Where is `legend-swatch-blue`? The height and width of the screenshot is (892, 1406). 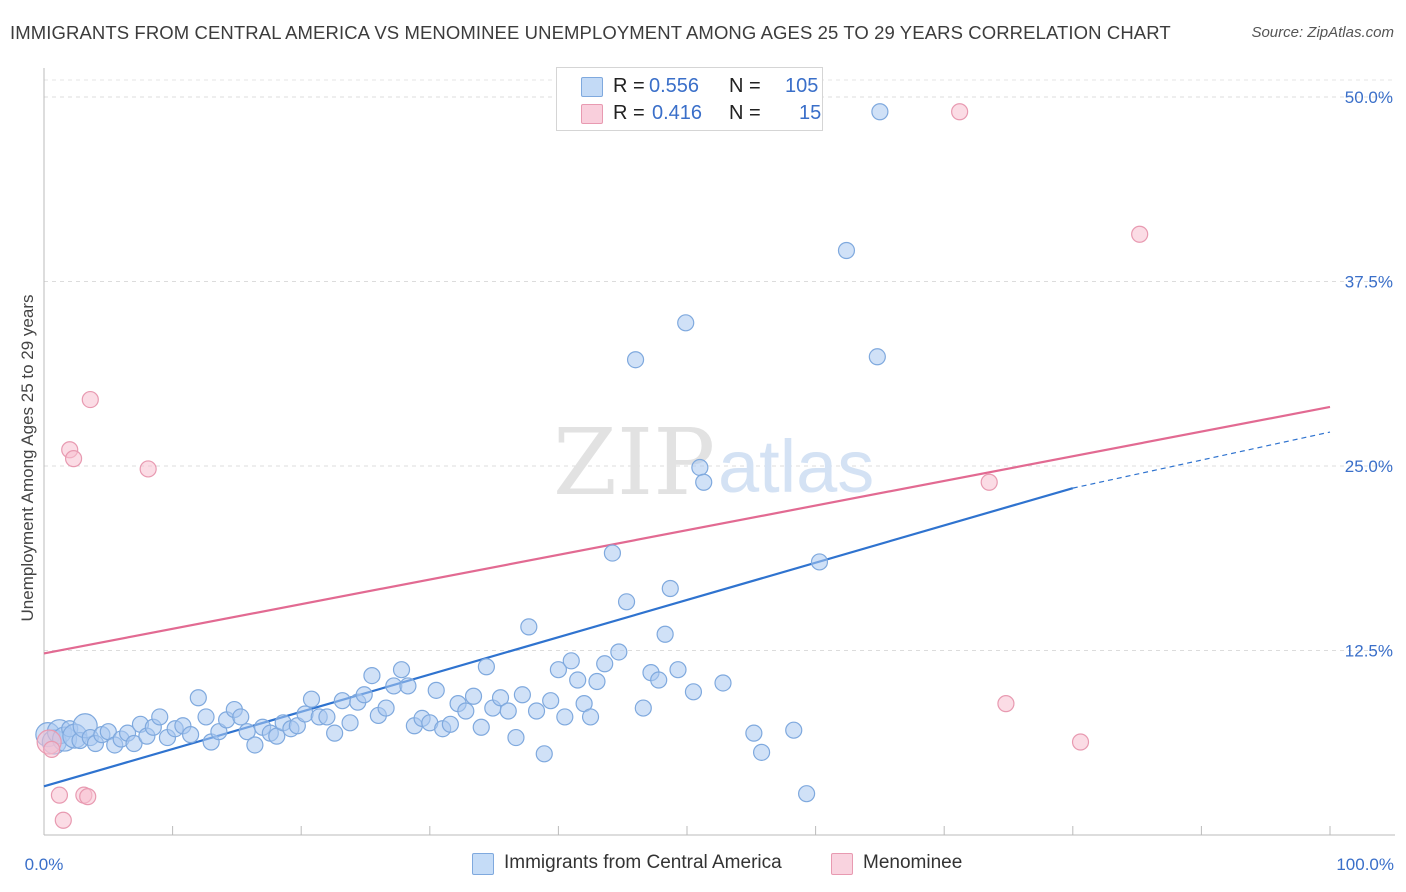 legend-swatch-blue is located at coordinates (592, 87).